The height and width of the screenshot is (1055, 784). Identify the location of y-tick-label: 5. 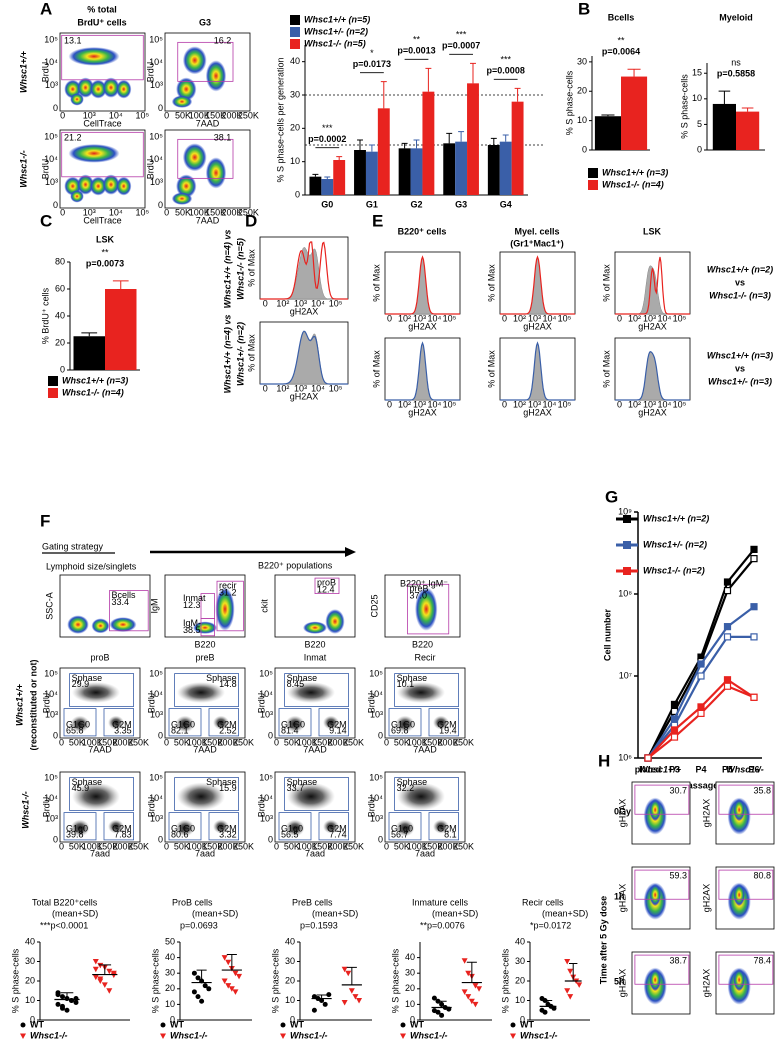
(699, 124).